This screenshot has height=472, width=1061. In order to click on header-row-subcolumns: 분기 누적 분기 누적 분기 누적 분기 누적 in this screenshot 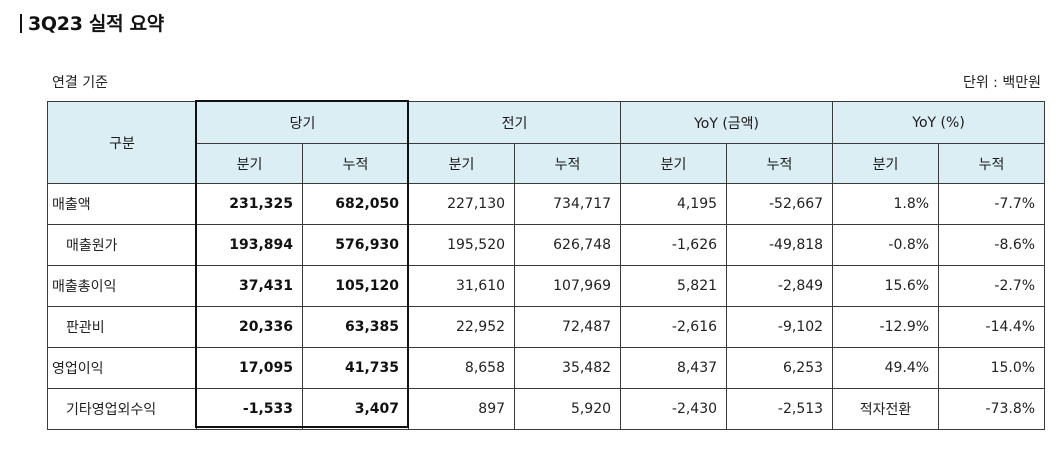, I will do `click(547, 163)`.